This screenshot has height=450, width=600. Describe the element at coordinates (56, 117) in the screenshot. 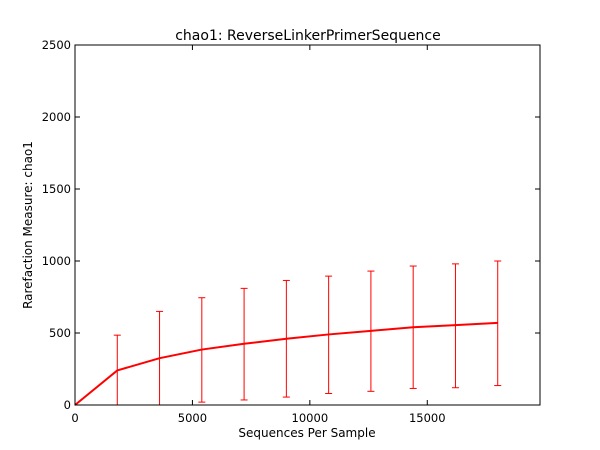

I see `y-tick-label: 2000` at that location.